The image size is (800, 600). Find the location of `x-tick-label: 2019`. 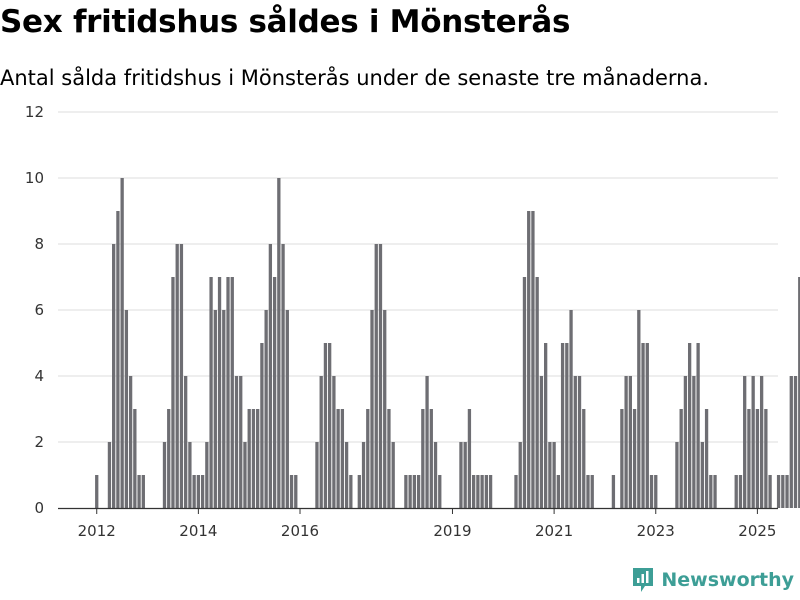

x-tick-label: 2019 is located at coordinates (452, 531).